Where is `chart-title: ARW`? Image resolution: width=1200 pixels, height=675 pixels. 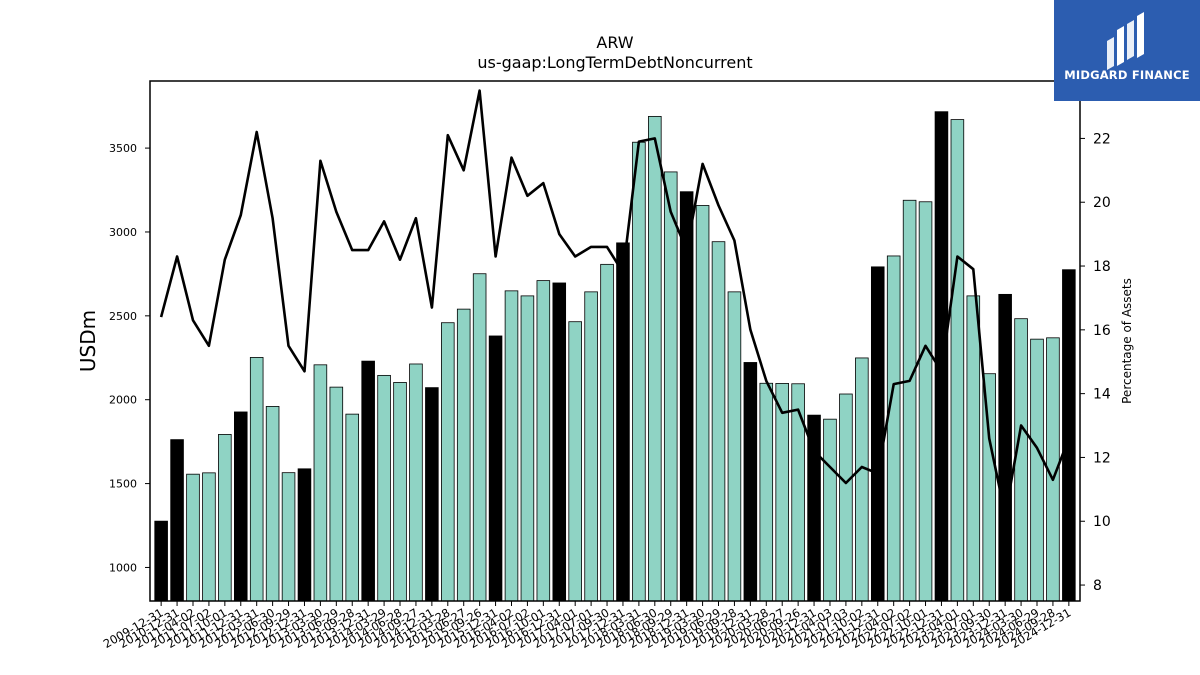 chart-title: ARW is located at coordinates (614, 42).